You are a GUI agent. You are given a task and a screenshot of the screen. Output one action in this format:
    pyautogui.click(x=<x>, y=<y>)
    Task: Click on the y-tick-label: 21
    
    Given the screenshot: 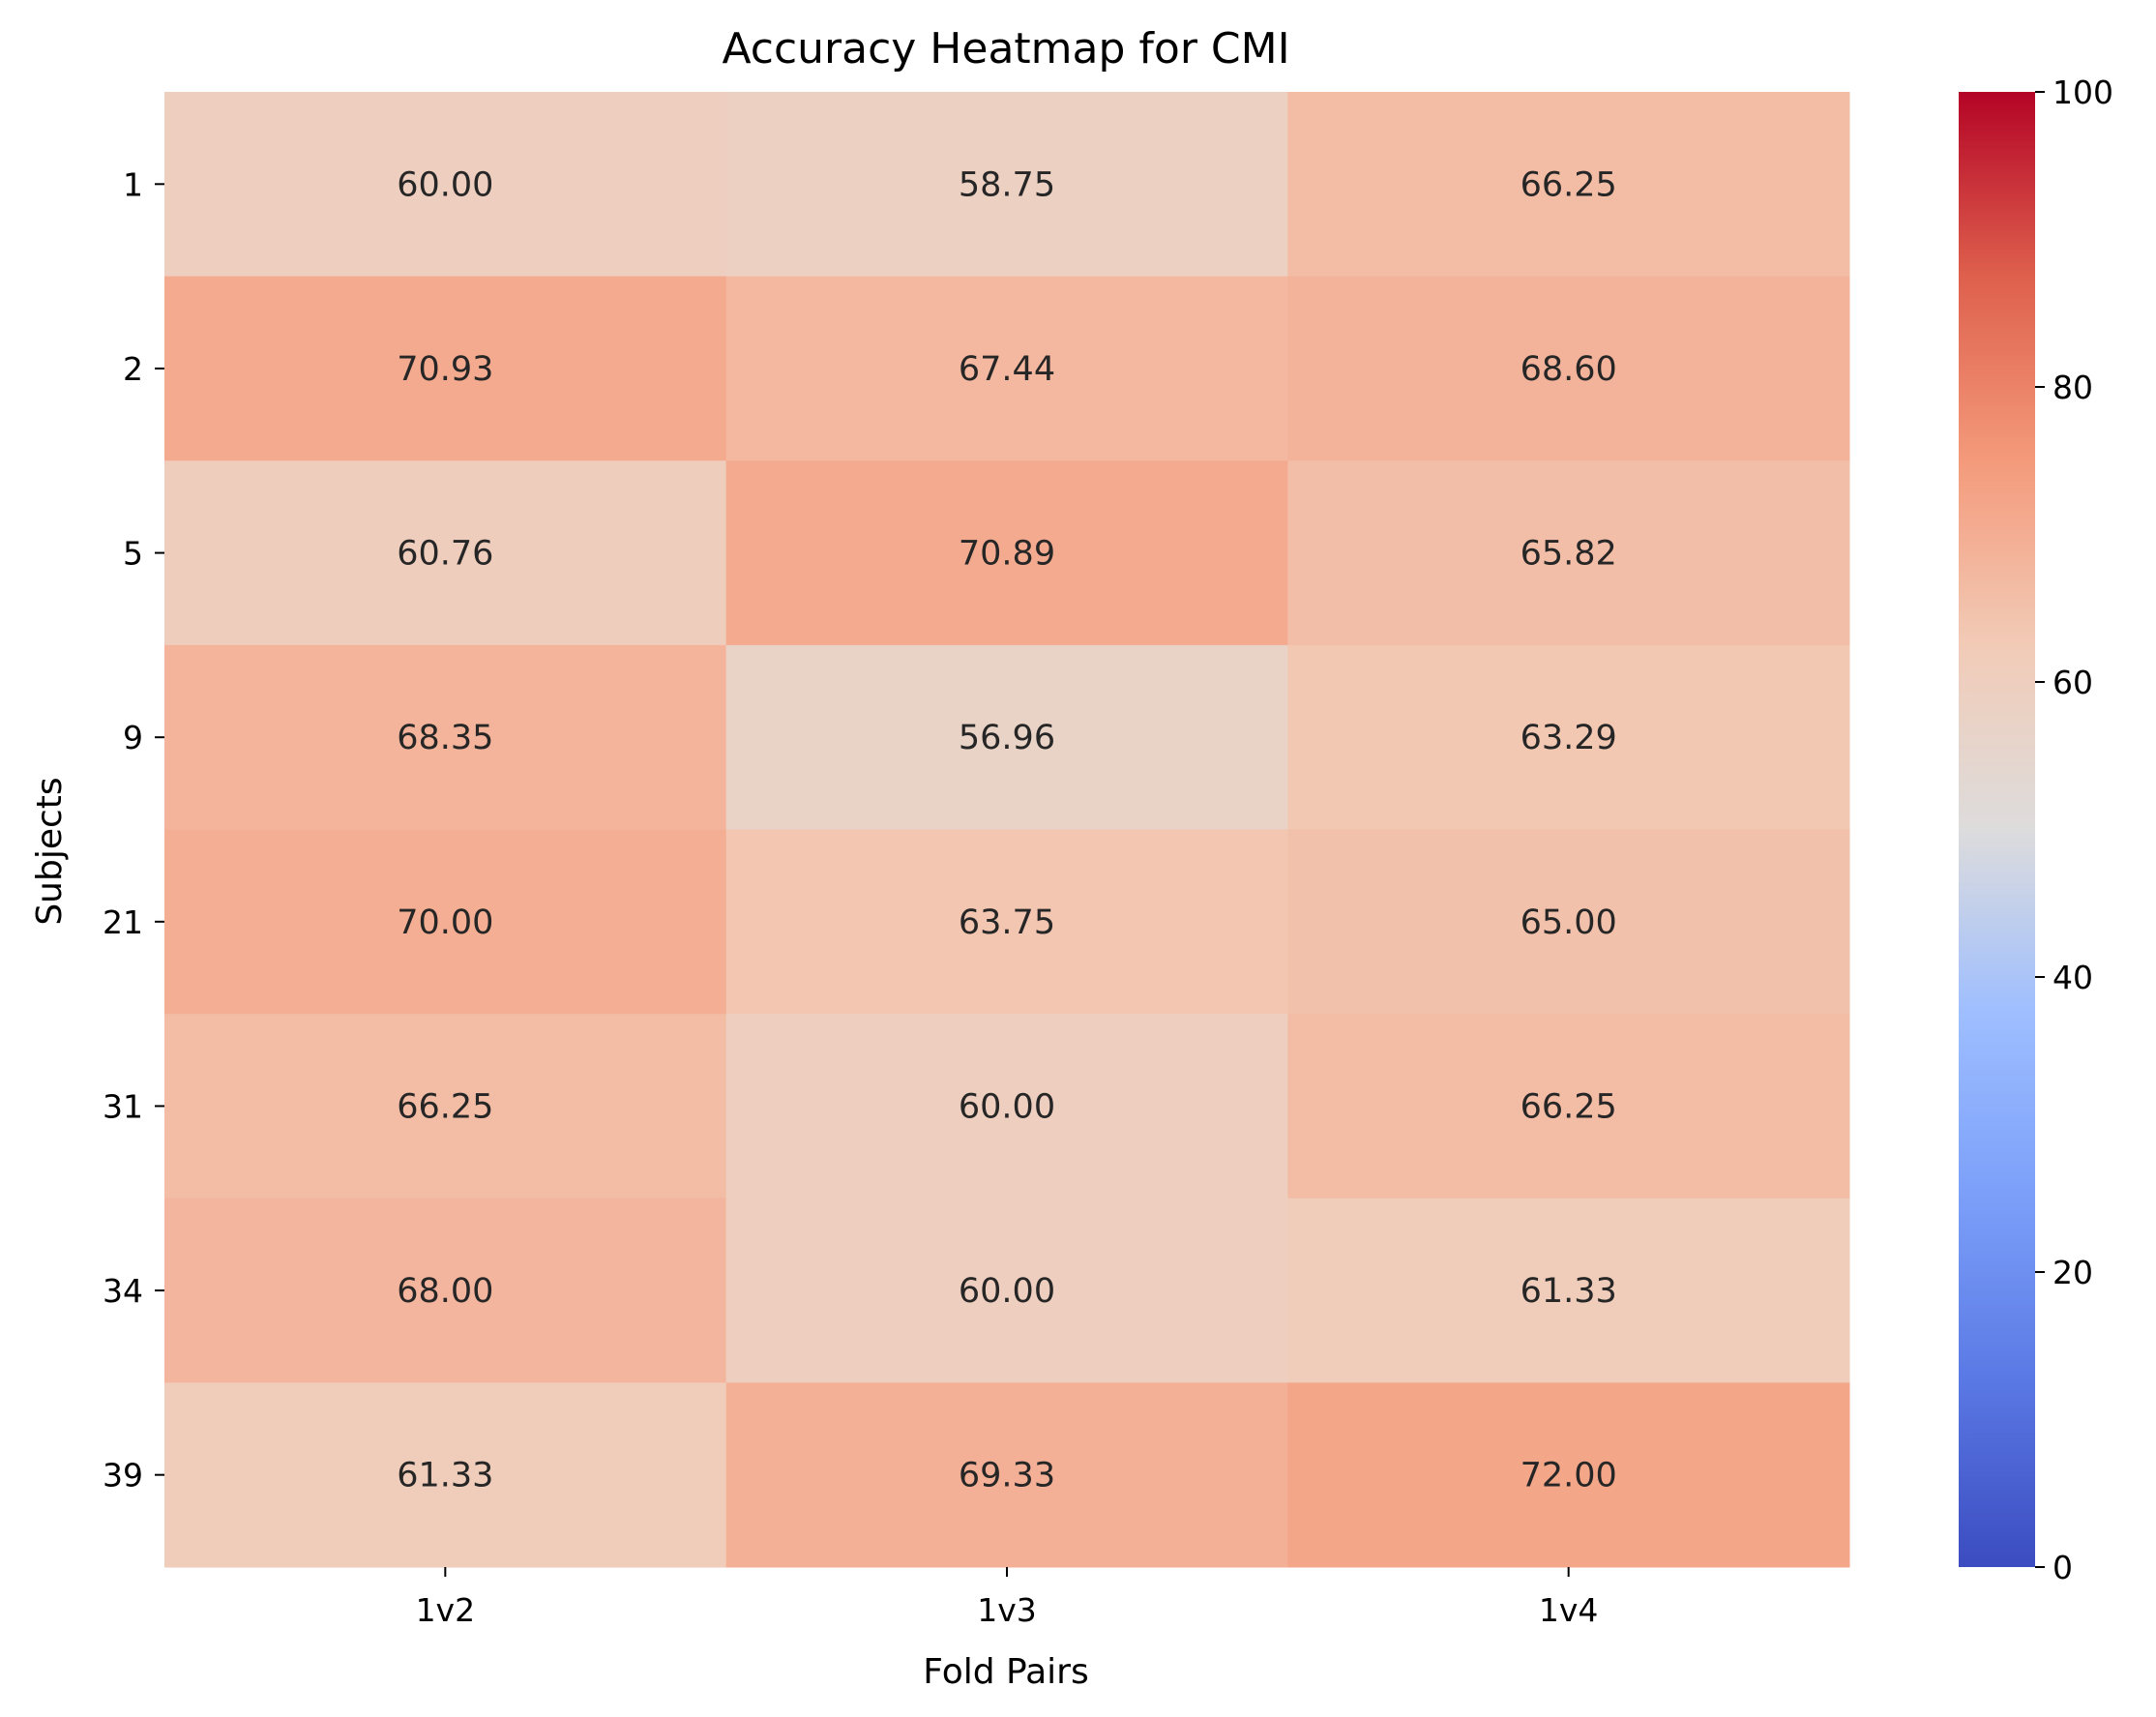 What is the action you would take?
    pyautogui.click(x=123, y=922)
    